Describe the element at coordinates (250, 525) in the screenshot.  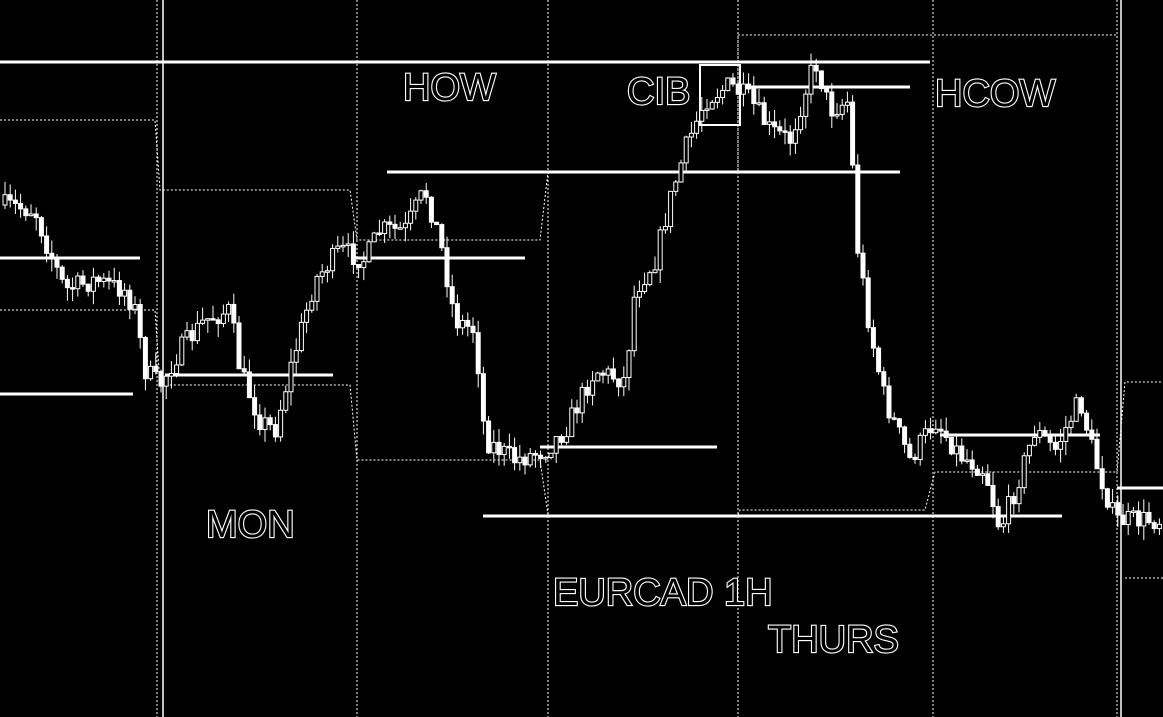
I see `annotation: MON` at that location.